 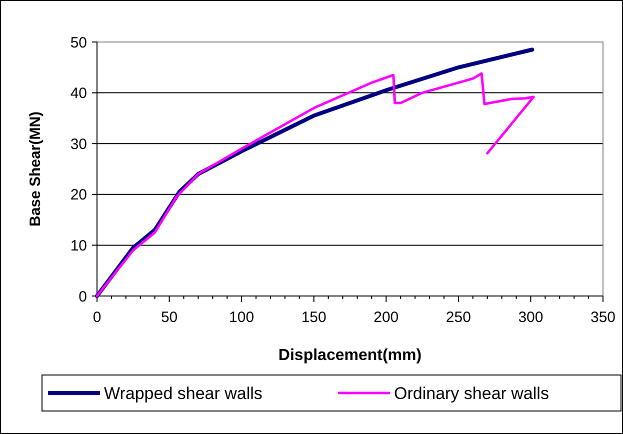 I want to click on x-tick-label: 350, so click(x=603, y=317).